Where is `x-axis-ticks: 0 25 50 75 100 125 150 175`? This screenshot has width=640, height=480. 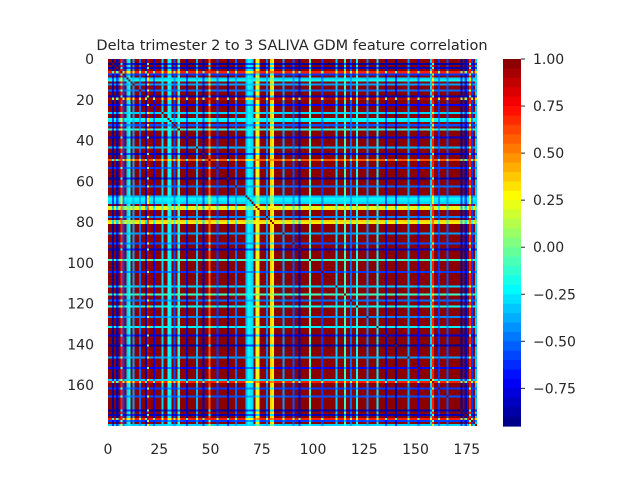
x-axis-ticks: 0 25 50 75 100 125 150 175 is located at coordinates (292, 450).